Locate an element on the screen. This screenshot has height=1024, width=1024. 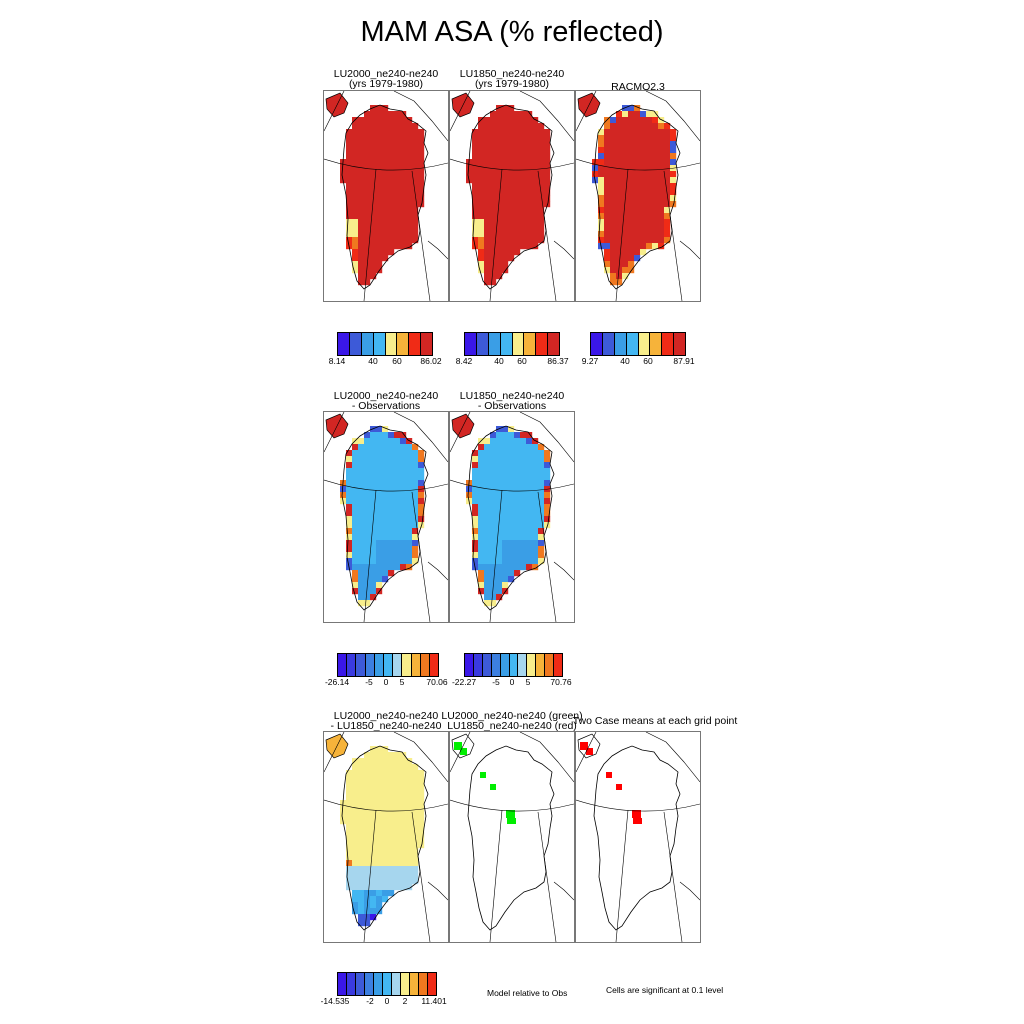
map-cells is located at coordinates (375, 189).